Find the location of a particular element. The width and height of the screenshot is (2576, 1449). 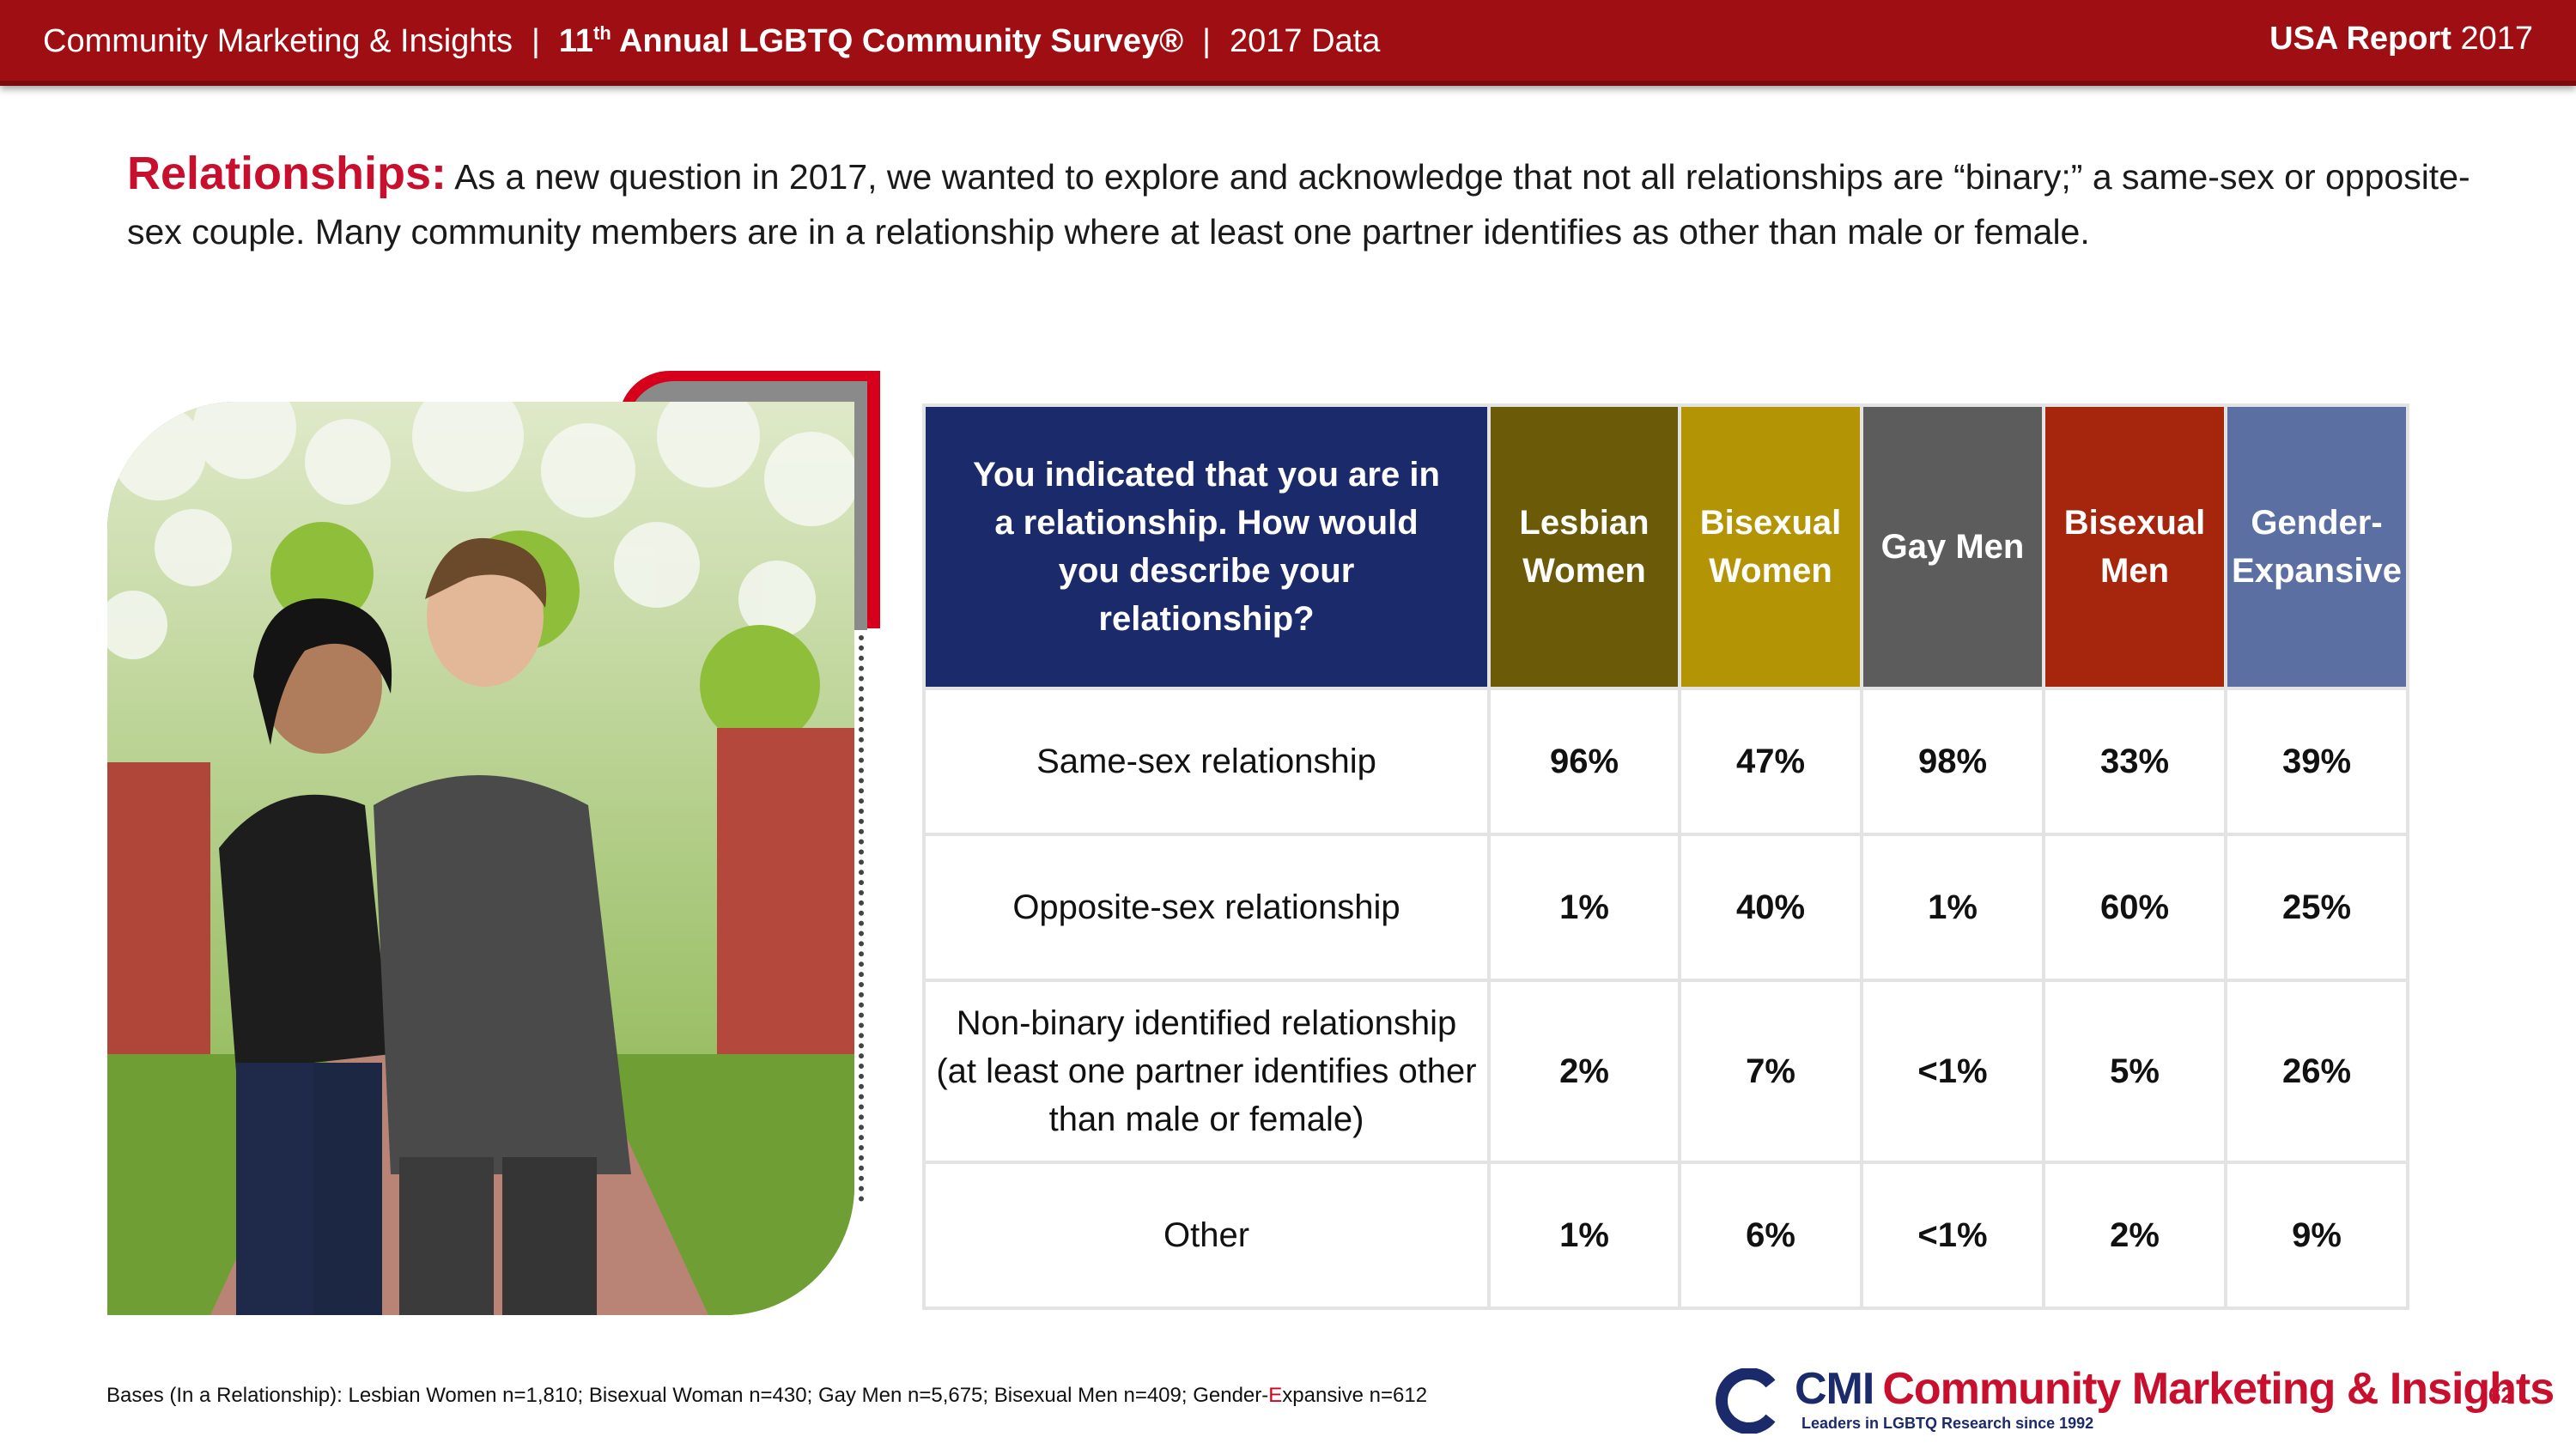

cell-value: 98% is located at coordinates (1953, 761).